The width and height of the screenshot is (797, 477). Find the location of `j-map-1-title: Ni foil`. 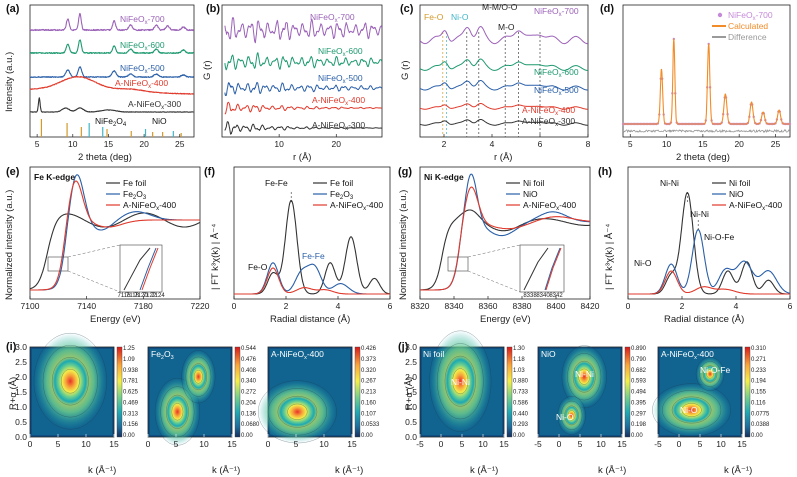

j-map-1-title: Ni foil is located at coordinates (433, 354).